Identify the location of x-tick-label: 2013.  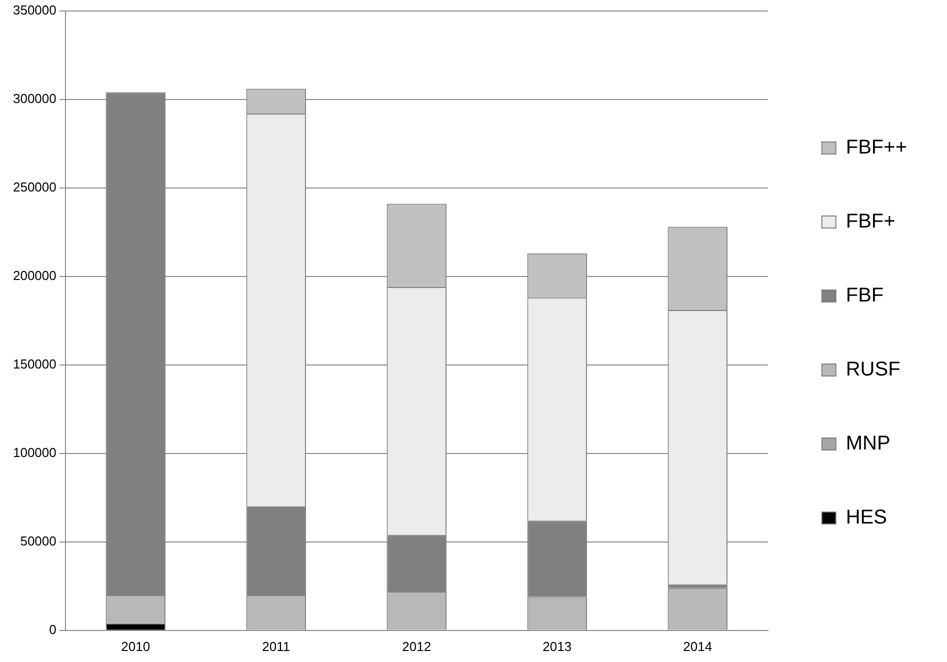
(557, 646).